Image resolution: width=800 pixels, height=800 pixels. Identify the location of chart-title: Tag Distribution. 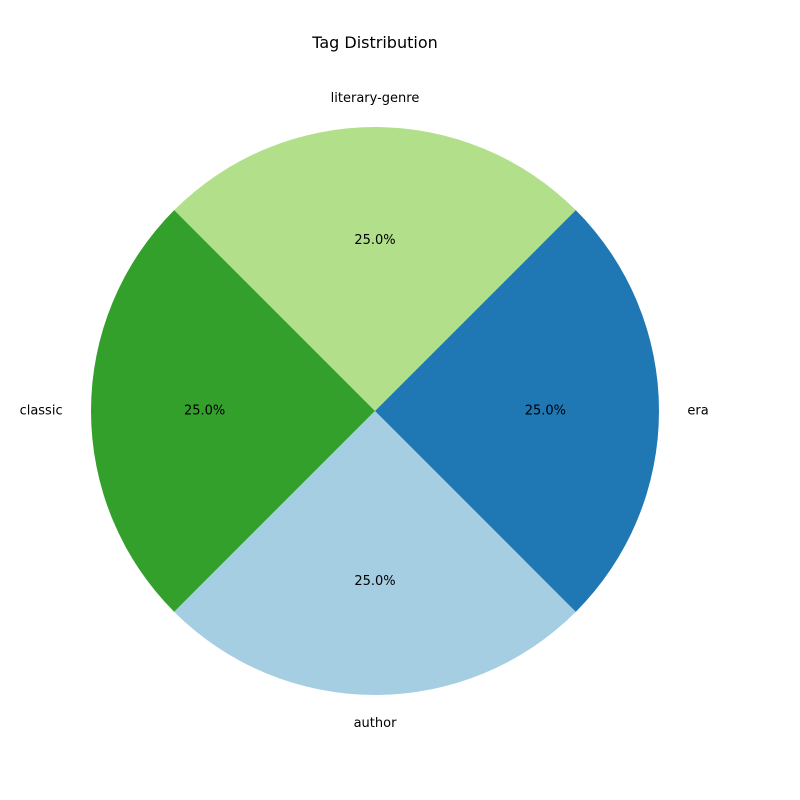
(374, 42).